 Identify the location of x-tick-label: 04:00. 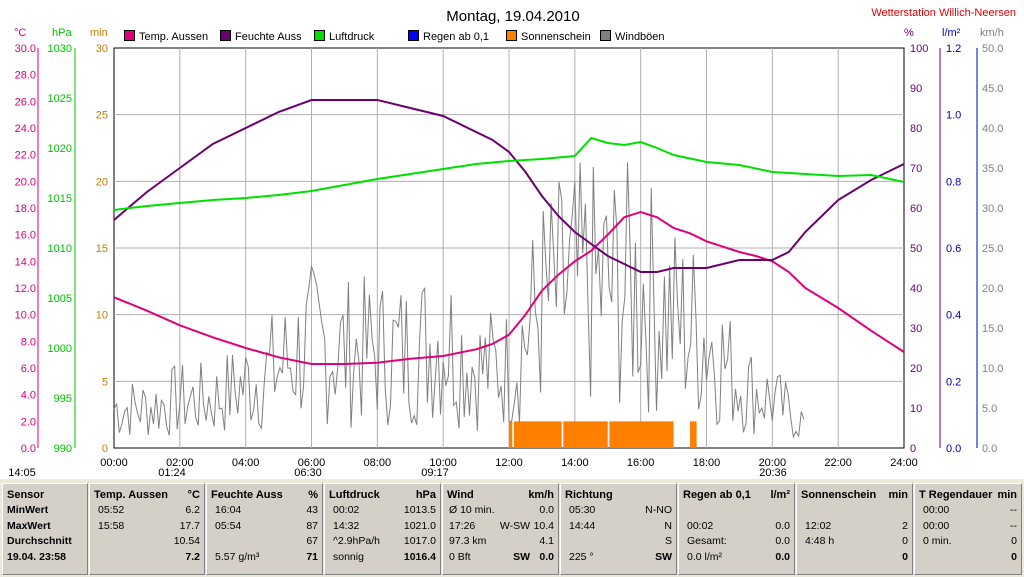
(246, 463).